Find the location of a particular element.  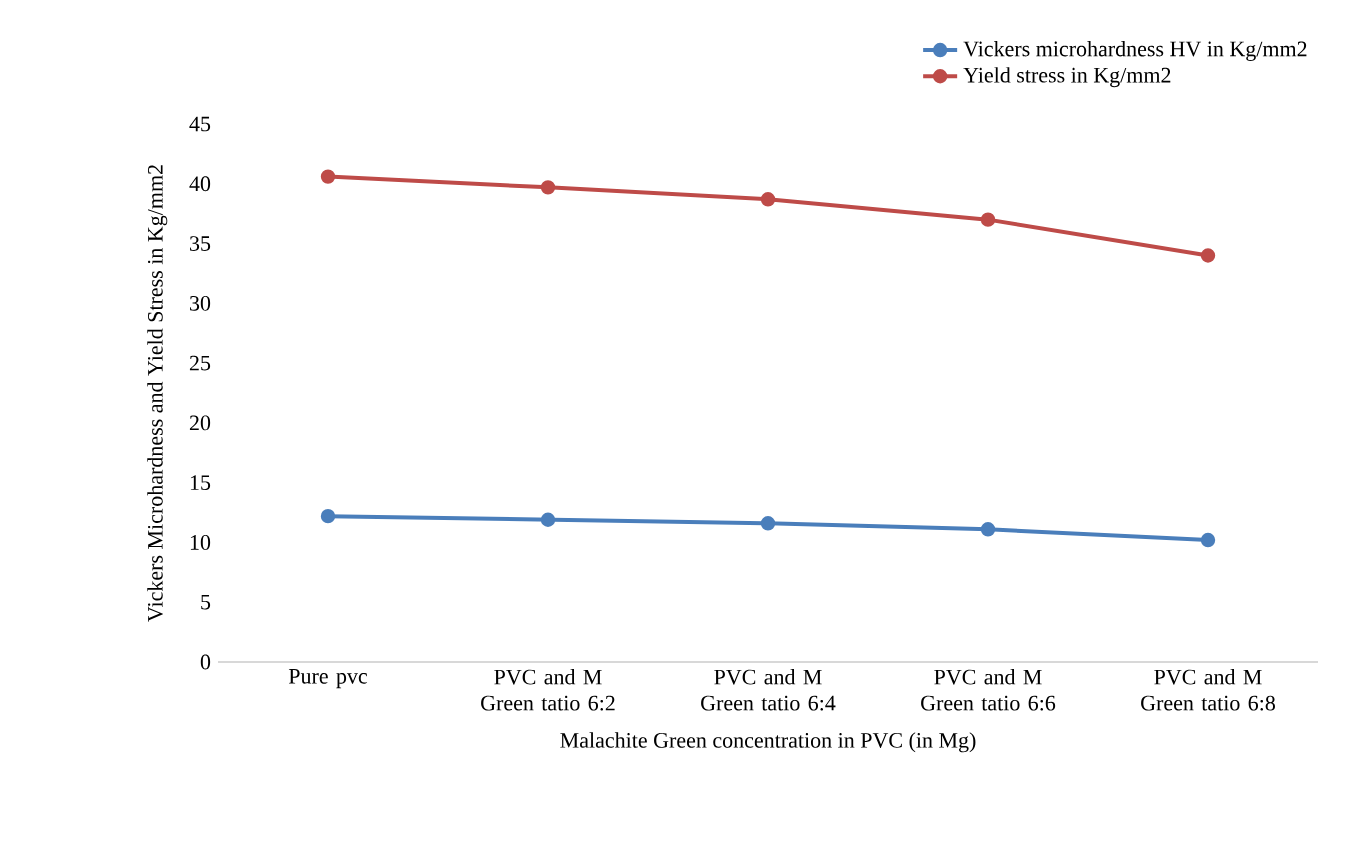

y-tick-label: 10 is located at coordinates (200, 542).